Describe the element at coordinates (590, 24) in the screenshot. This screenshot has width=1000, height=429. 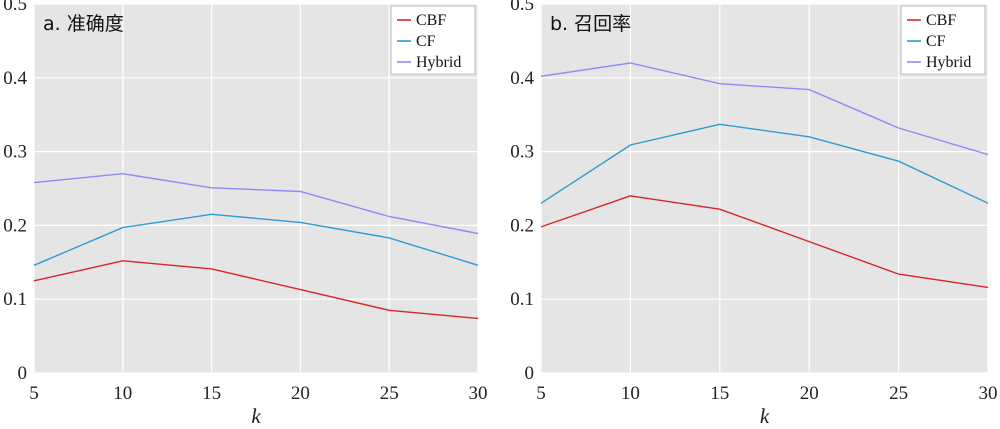
I see `panel-title: b. 召回率` at that location.